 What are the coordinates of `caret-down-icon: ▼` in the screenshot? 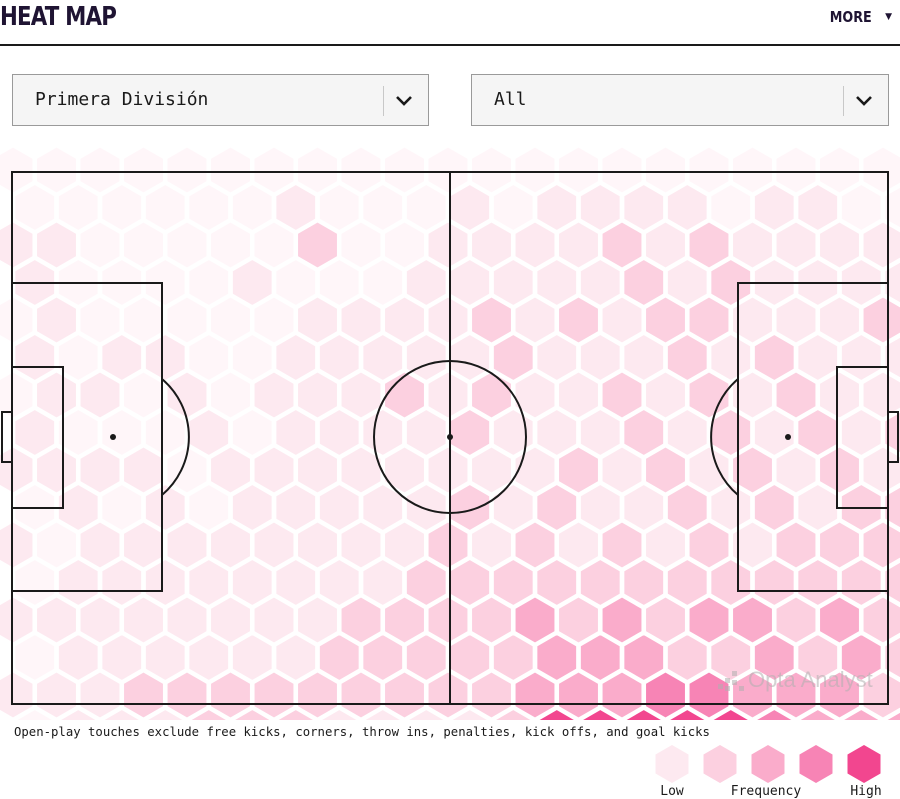 It's located at (888, 17).